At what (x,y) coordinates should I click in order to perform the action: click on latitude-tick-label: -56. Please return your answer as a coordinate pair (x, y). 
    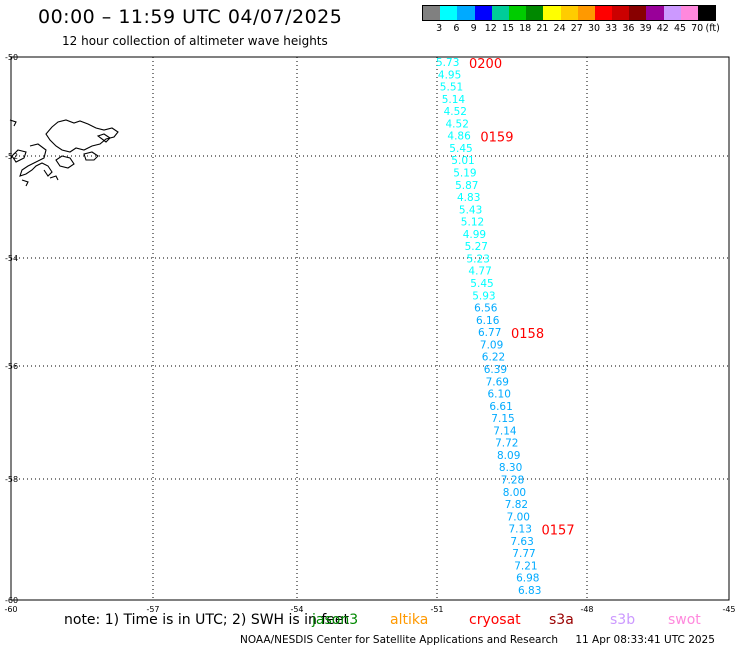
    Looking at the image, I should click on (11, 366).